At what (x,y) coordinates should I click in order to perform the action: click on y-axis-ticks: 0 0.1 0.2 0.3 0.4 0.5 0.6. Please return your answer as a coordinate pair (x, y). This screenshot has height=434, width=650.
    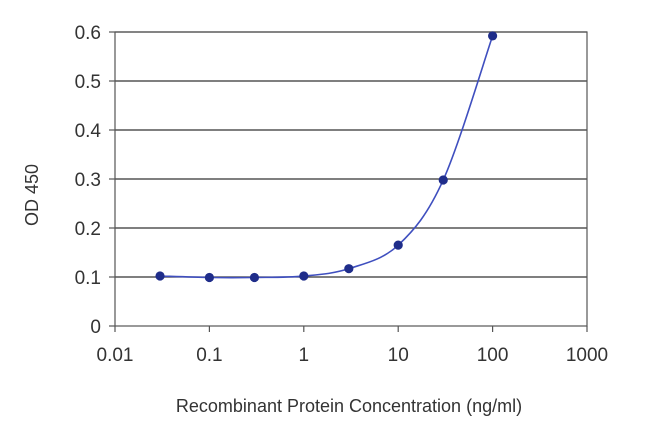
    Looking at the image, I should click on (95, 180).